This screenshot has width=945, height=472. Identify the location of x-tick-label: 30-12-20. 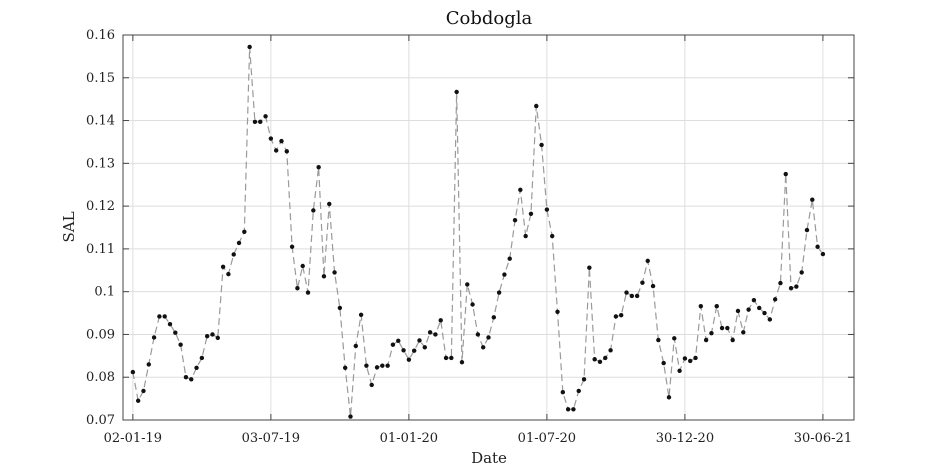
(685, 438).